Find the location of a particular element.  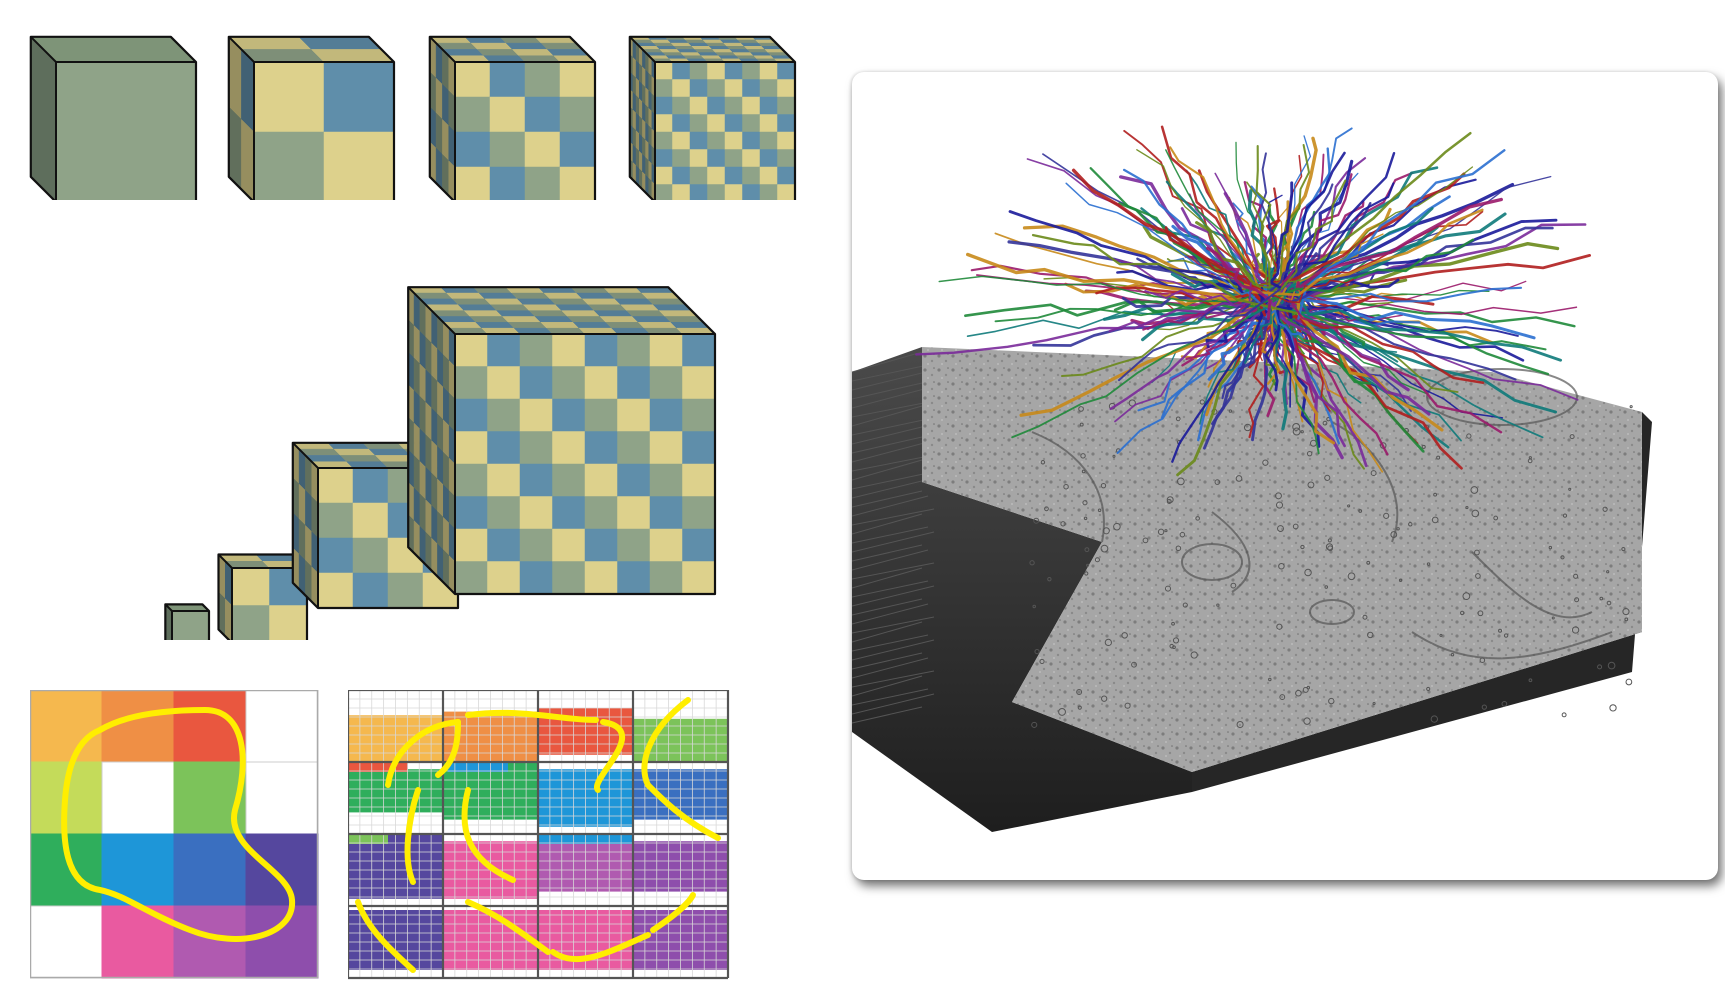

slab-right-edge is located at coordinates (1422, 602).